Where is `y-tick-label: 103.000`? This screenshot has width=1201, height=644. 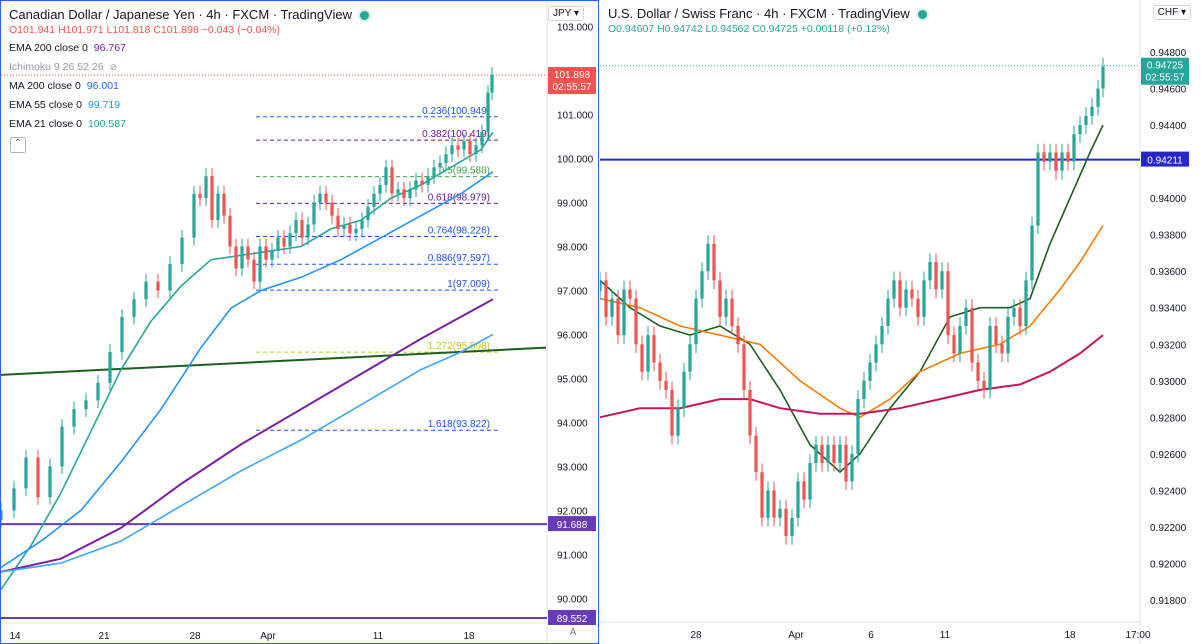 y-tick-label: 103.000 is located at coordinates (575, 28).